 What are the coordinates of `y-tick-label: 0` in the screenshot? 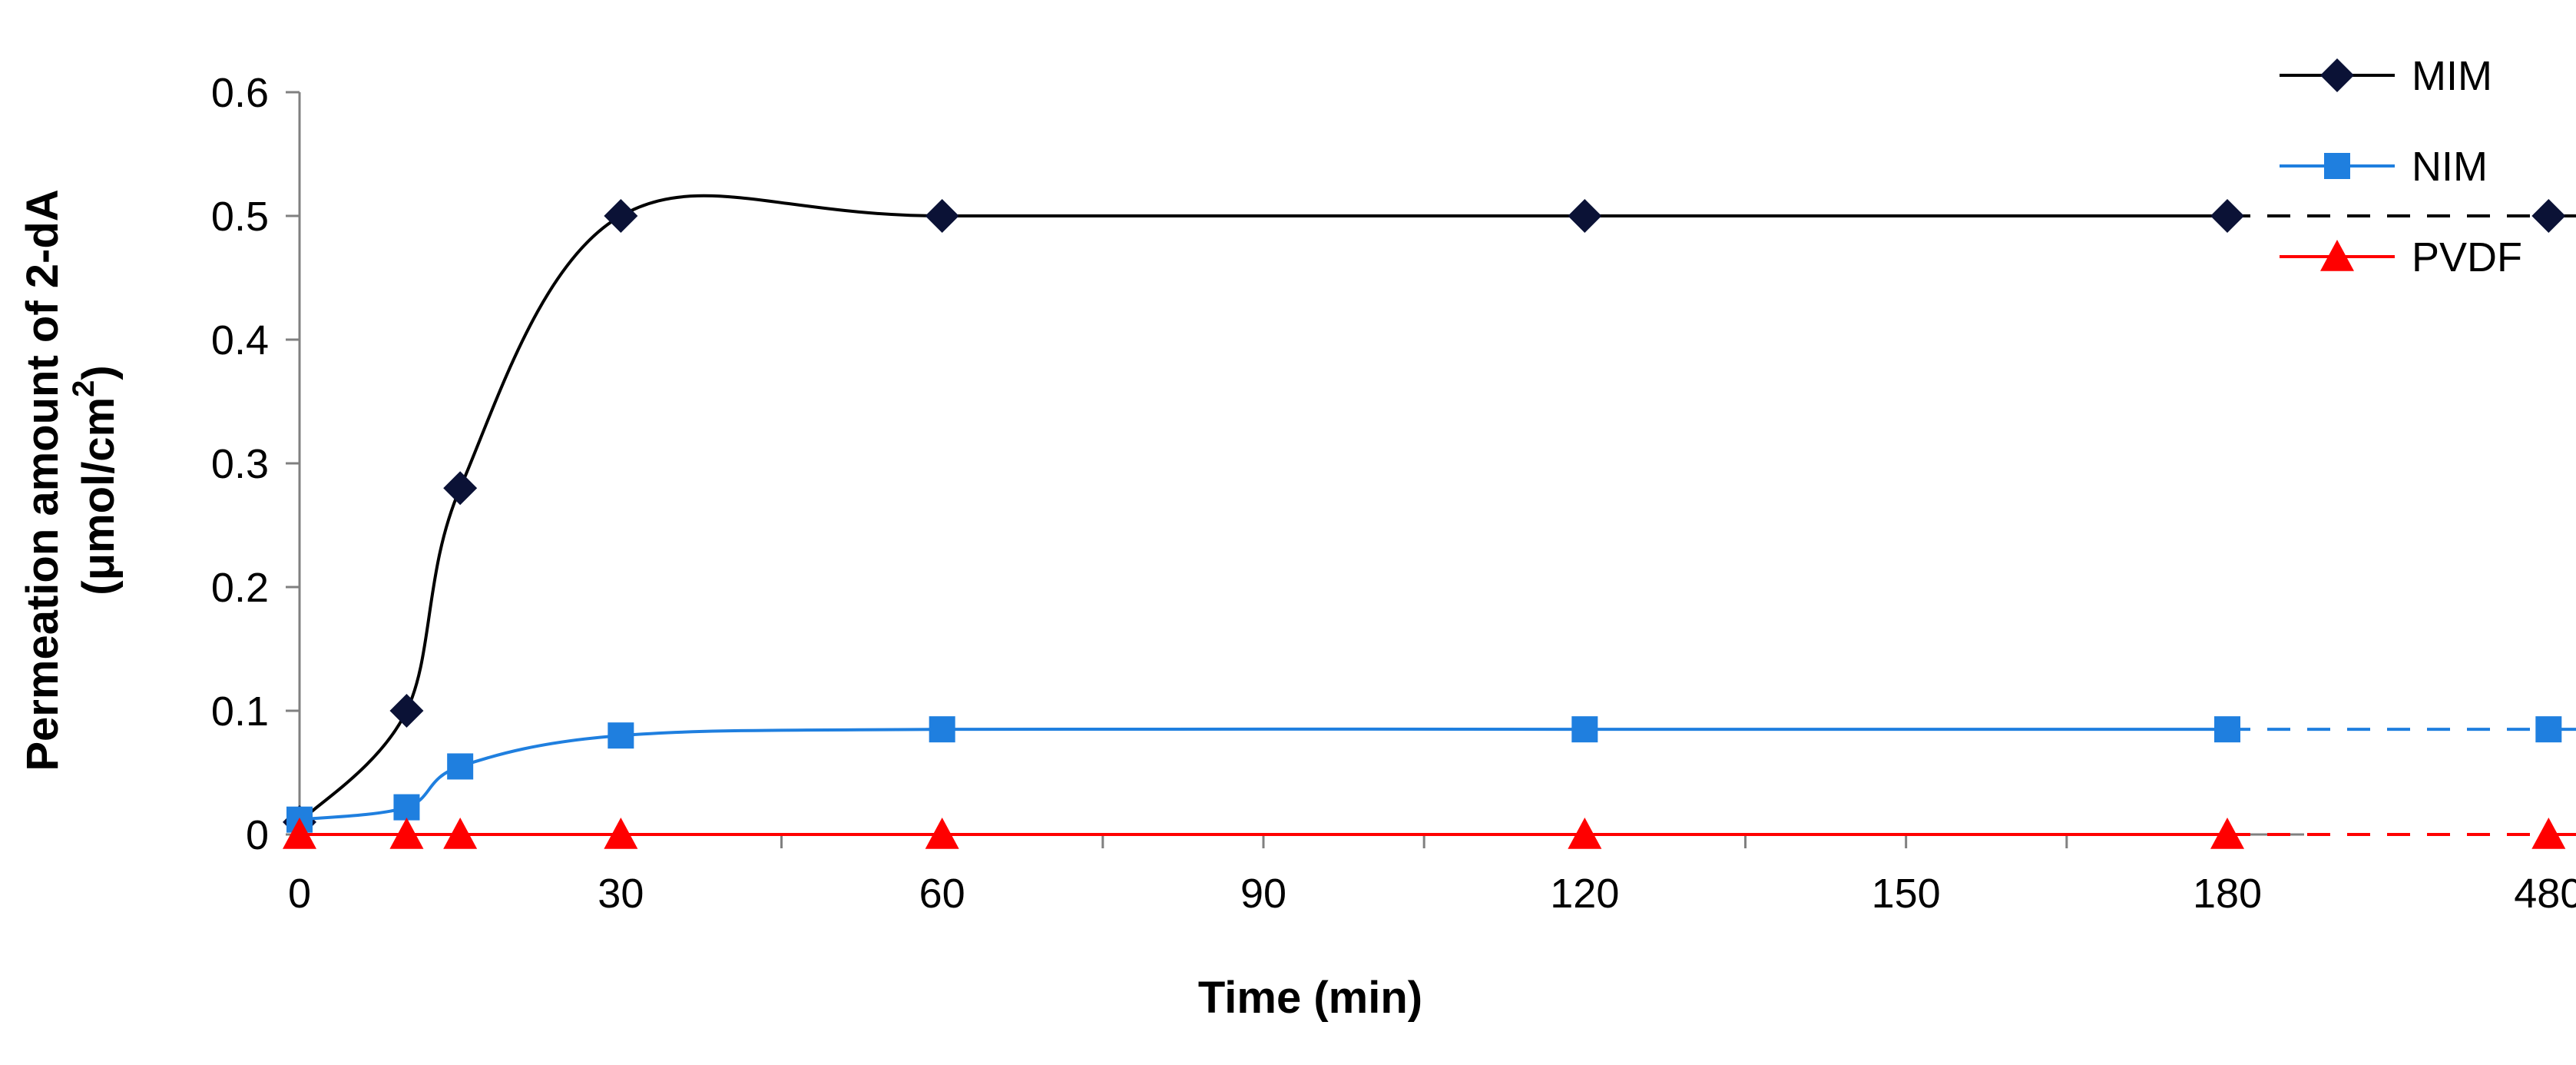 It's located at (257, 835).